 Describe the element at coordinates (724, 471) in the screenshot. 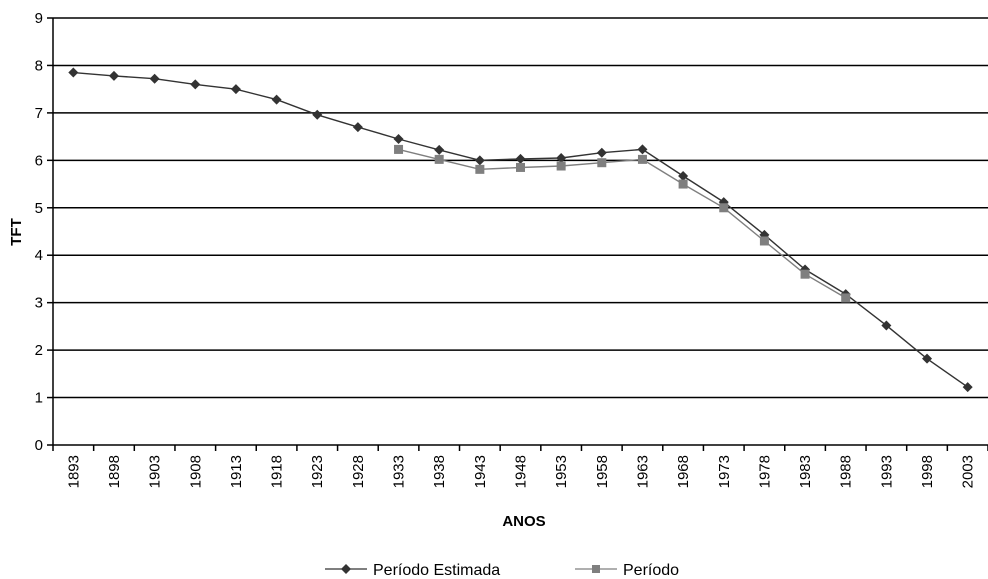

I see `x-tick-label: 1973` at that location.